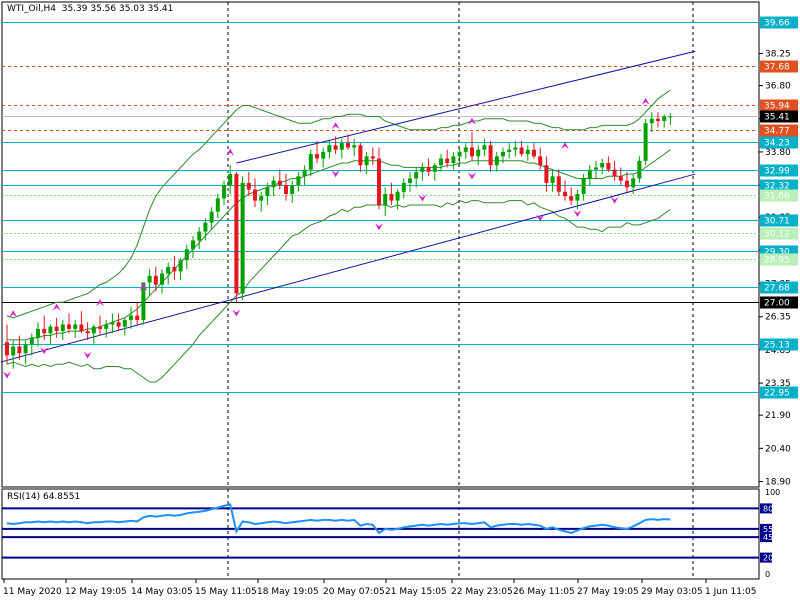 This screenshot has height=604, width=800. Describe the element at coordinates (778, 351) in the screenshot. I see `price-tick-label: 24.85` at that location.